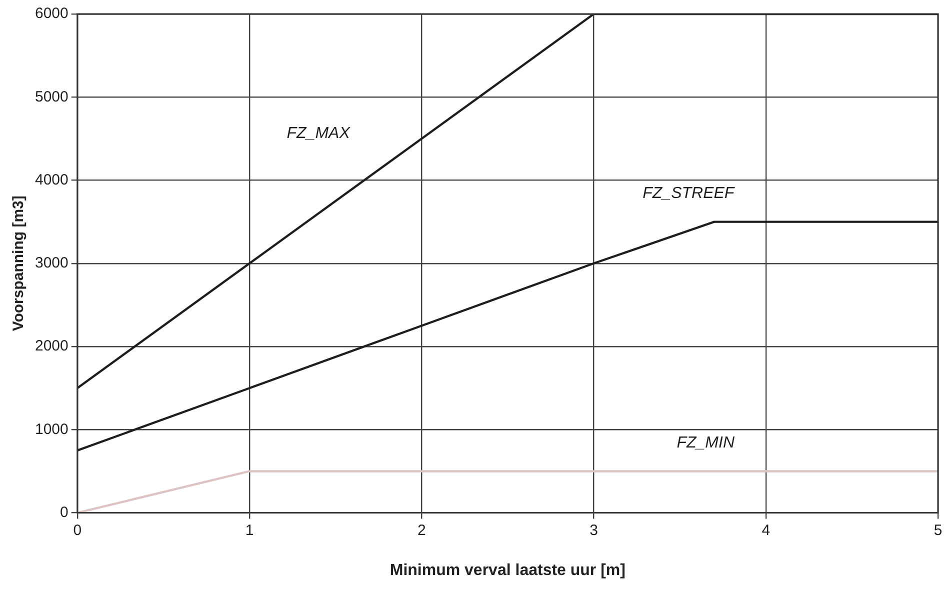 Image resolution: width=950 pixels, height=590 pixels. What do you see at coordinates (19, 264) in the screenshot?
I see `y-axis-title: Voorspanning [m3]` at bounding box center [19, 264].